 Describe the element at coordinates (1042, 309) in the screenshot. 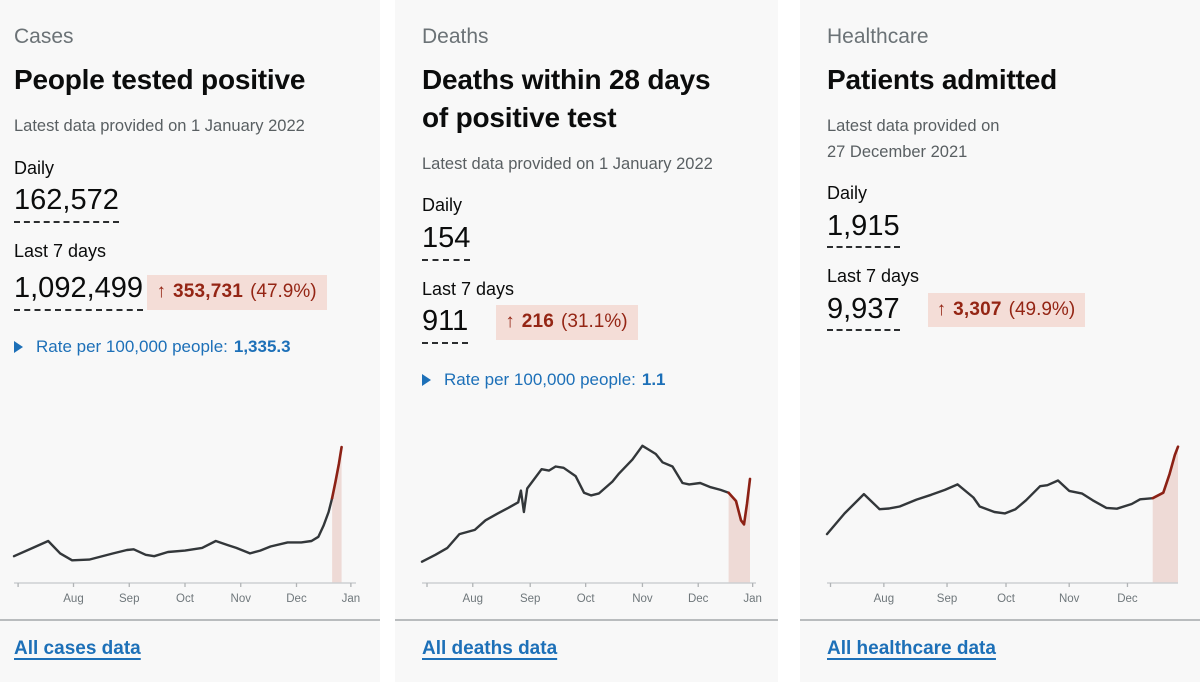

I see `change-percent: (49.9%)` at that location.